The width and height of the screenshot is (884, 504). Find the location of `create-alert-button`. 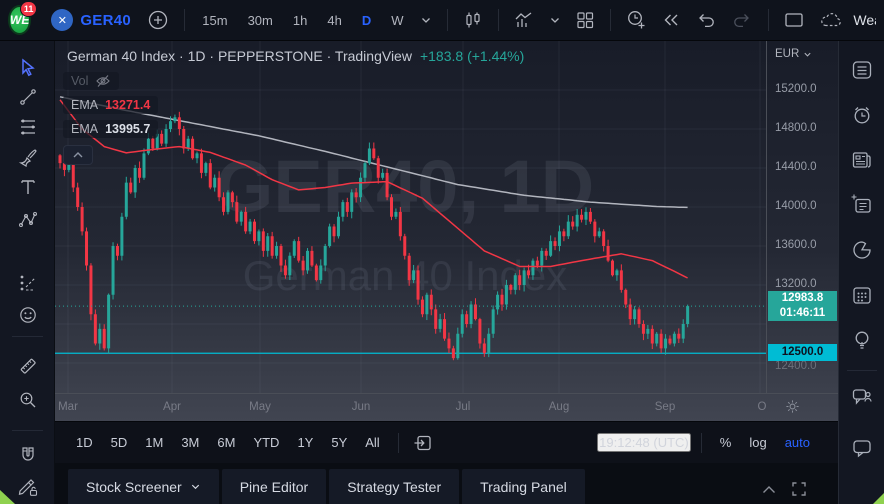

create-alert-button is located at coordinates (636, 20).